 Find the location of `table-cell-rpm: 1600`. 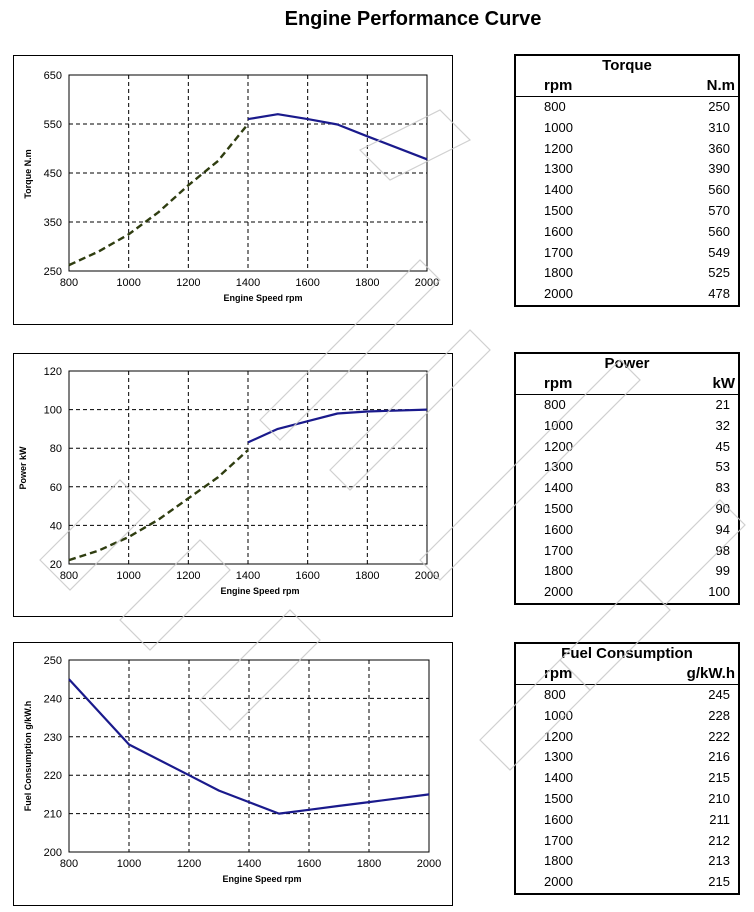

table-cell-rpm: 1600 is located at coordinates (558, 529).